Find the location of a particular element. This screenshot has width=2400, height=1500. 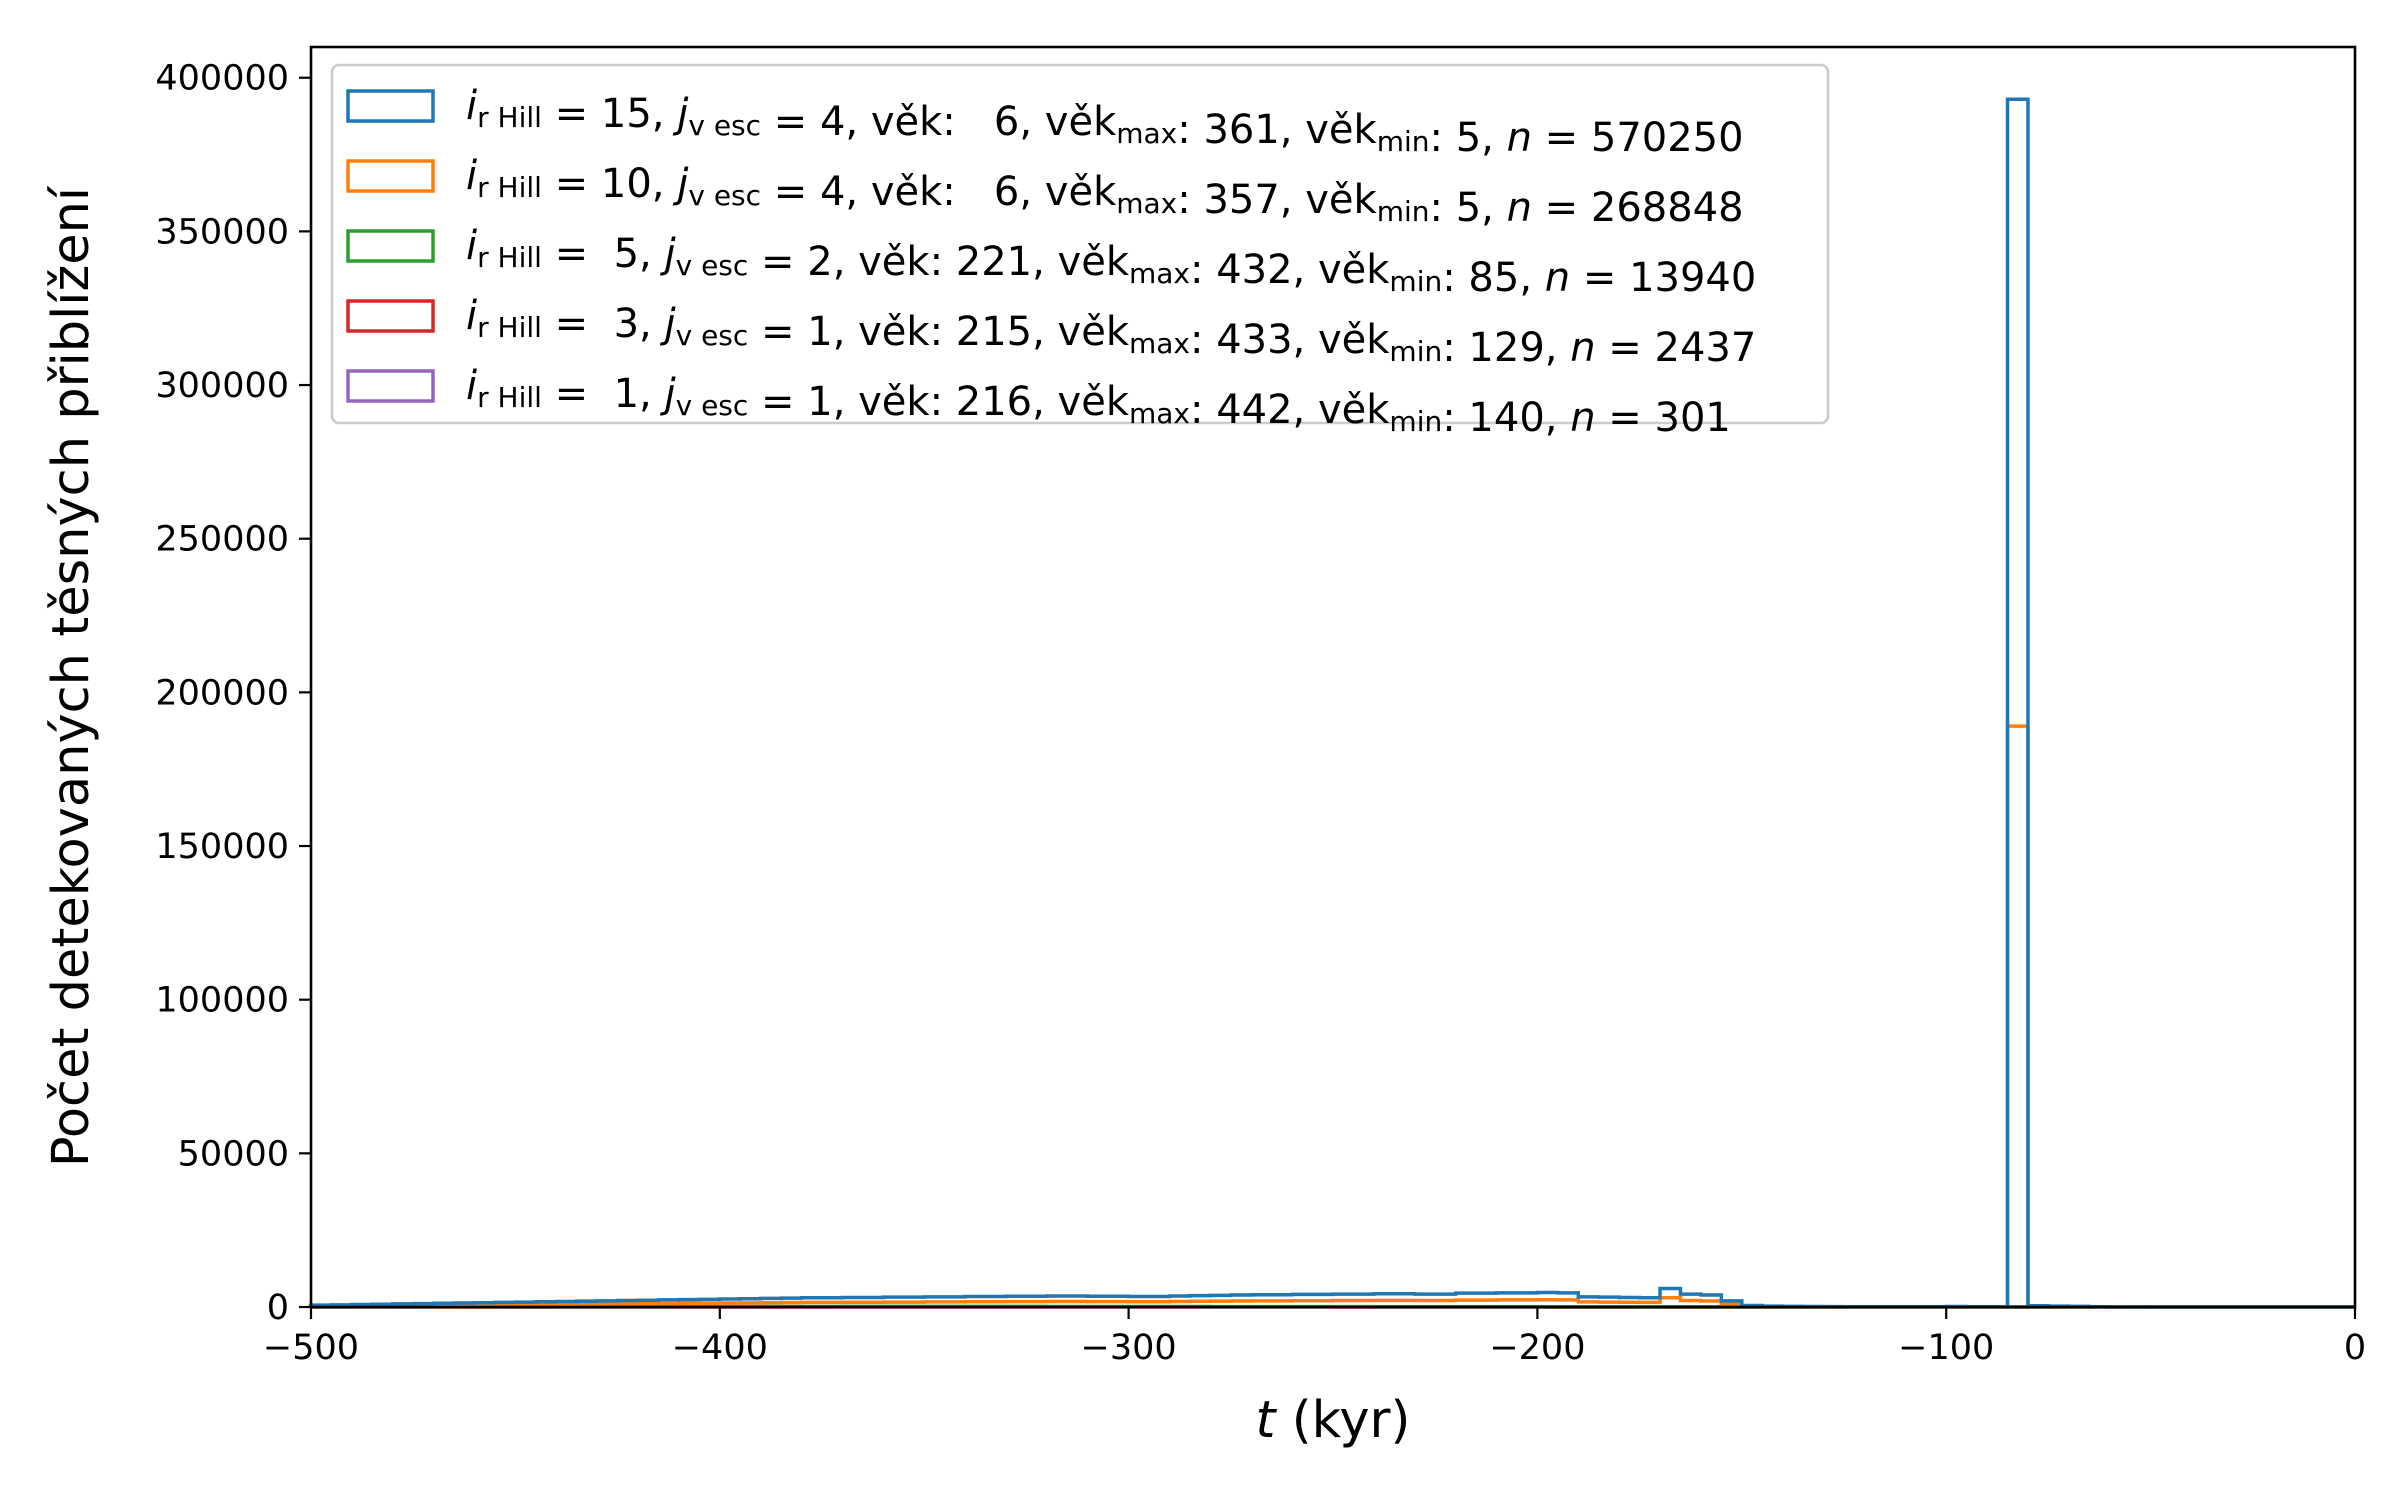

x-axis-label: t (kyr) is located at coordinates (1333, 1420).